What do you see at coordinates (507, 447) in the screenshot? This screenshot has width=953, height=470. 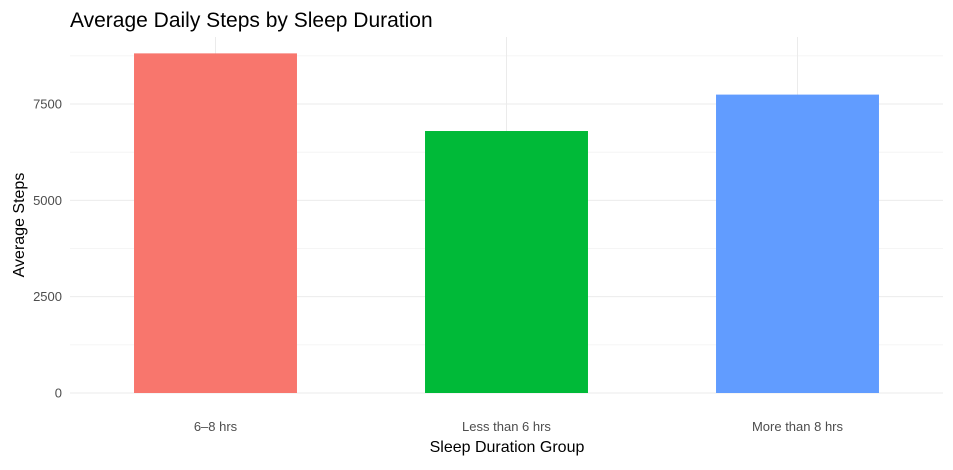 I see `x-axis-title: Sleep Duration Group` at bounding box center [507, 447].